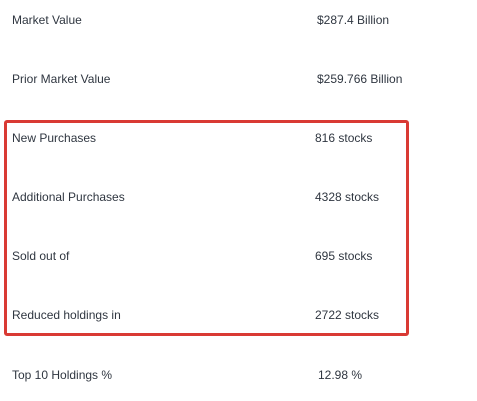 The width and height of the screenshot is (477, 401). Describe the element at coordinates (47, 20) in the screenshot. I see `row-label: Market Value` at that location.